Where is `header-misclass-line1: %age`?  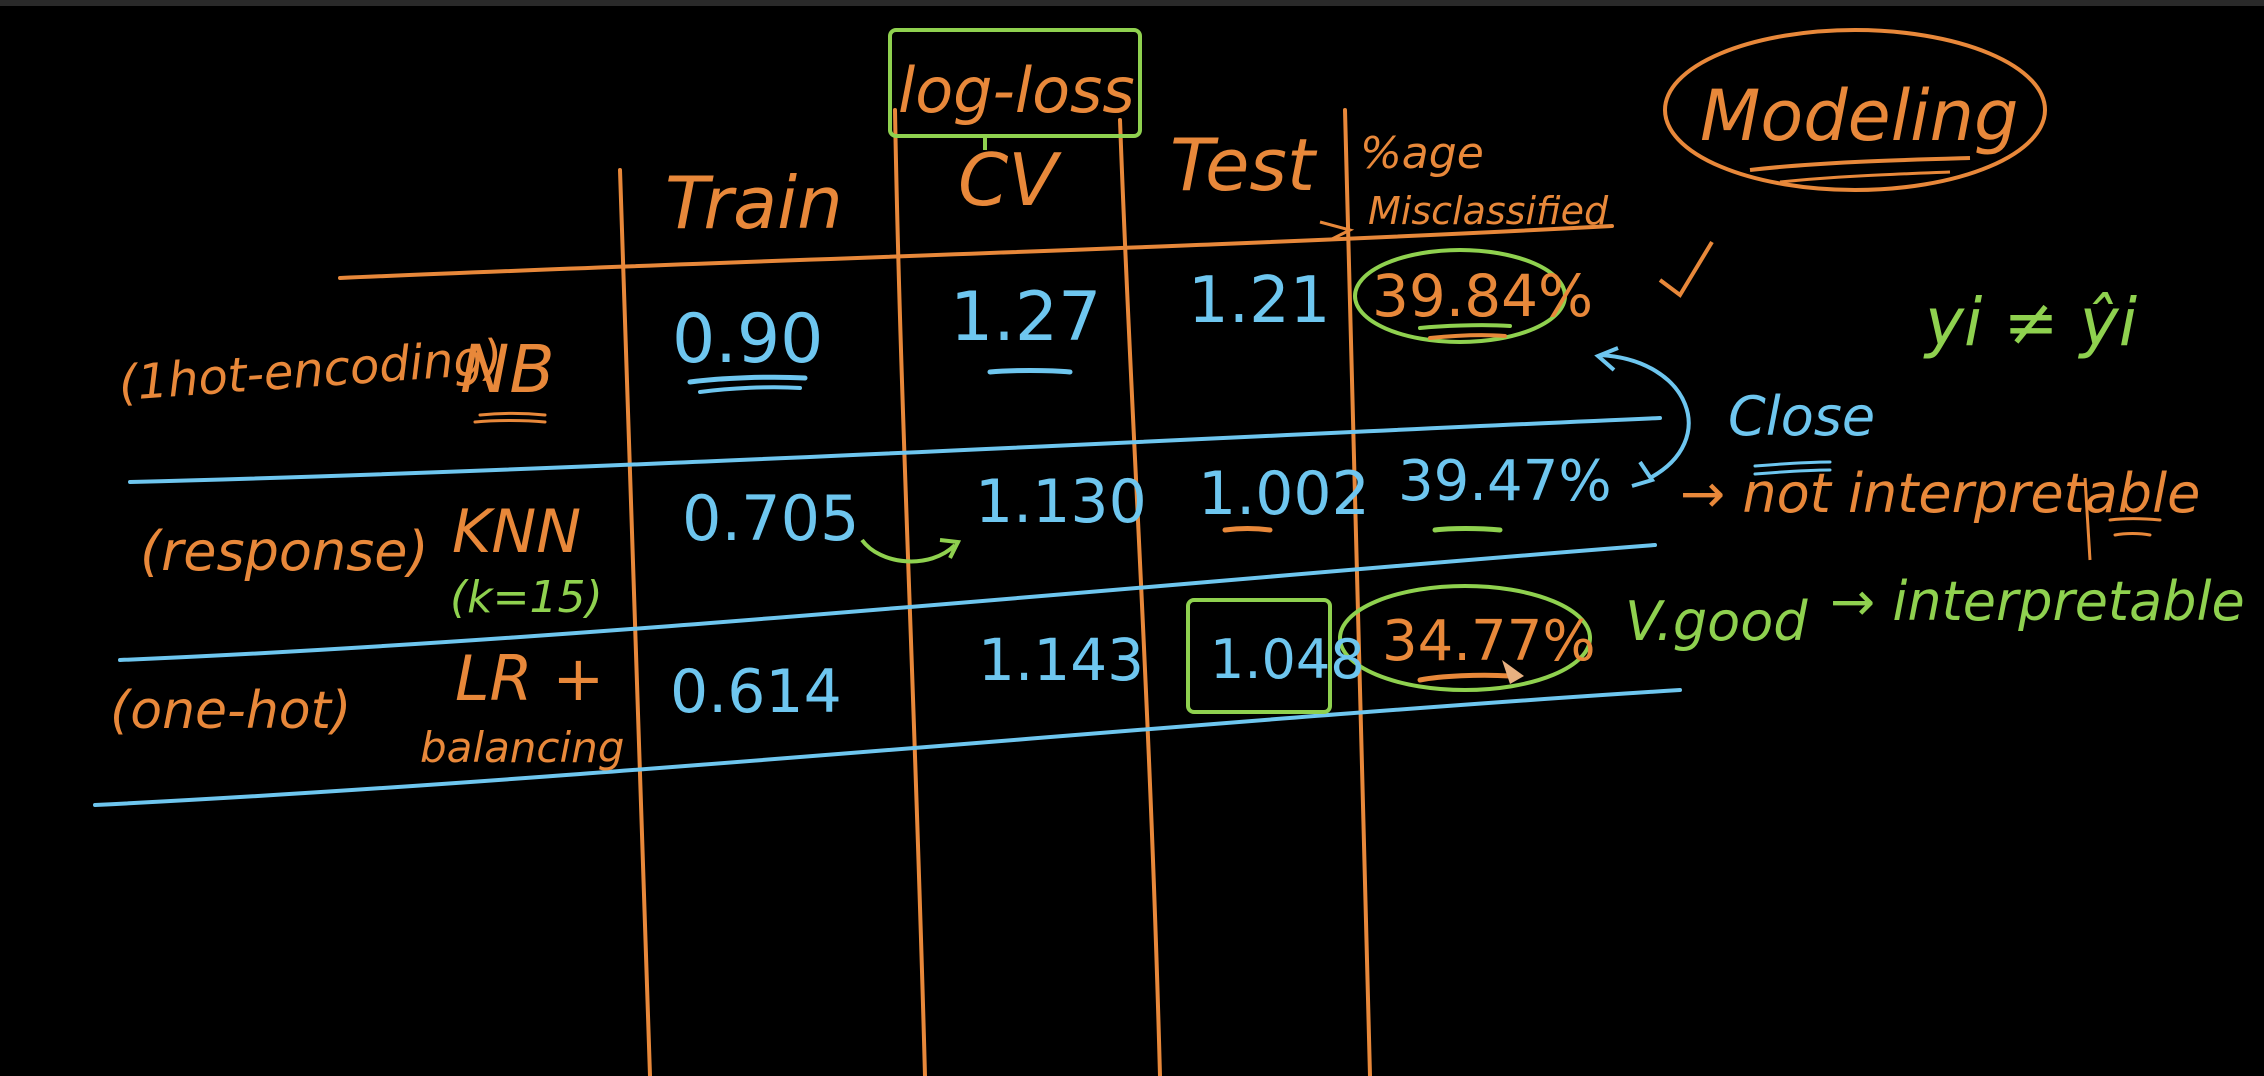 header-misclass-line1: %age is located at coordinates (1422, 153).